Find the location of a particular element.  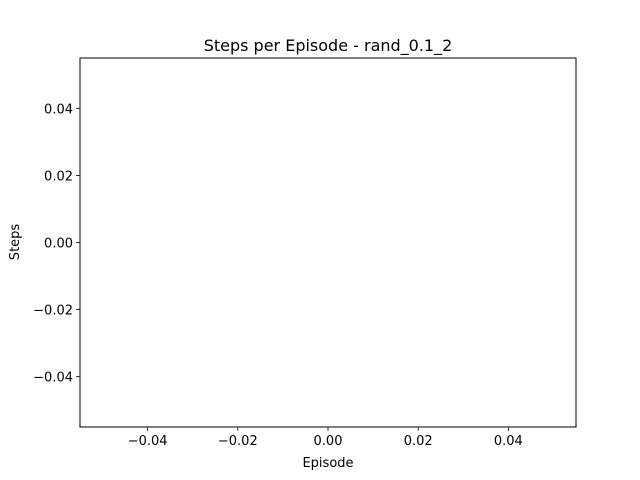

x-tick-label: 0.00 is located at coordinates (328, 441).